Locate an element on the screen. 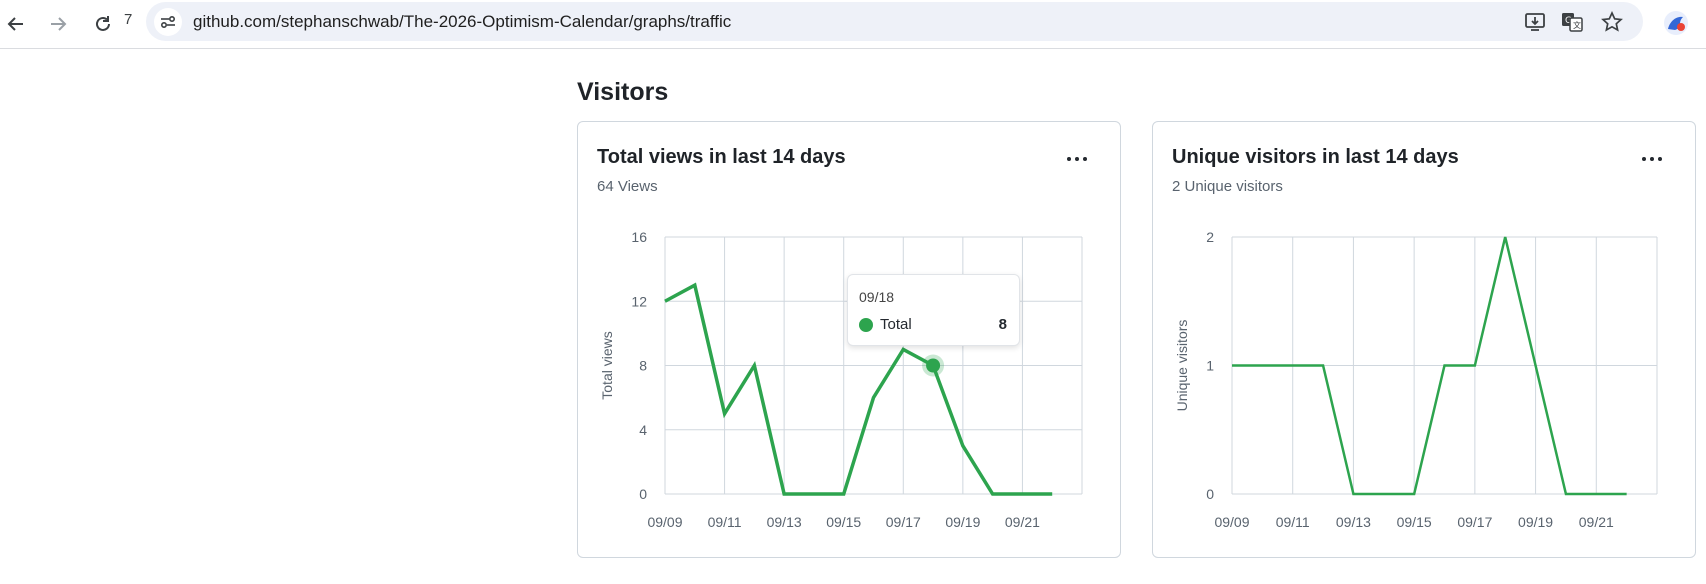  y-tick-label: 8 is located at coordinates (643, 366).